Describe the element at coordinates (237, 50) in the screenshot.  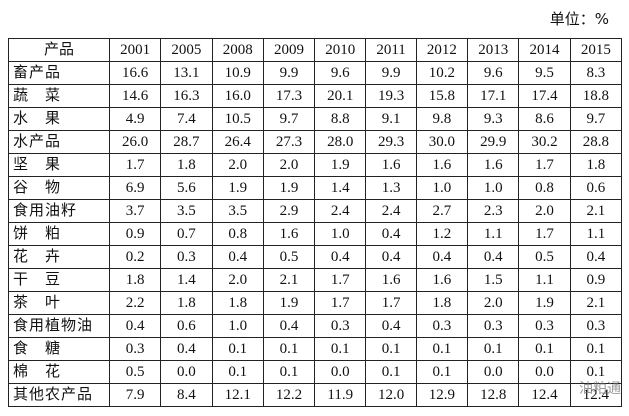
I see `header-cell: 2008` at that location.